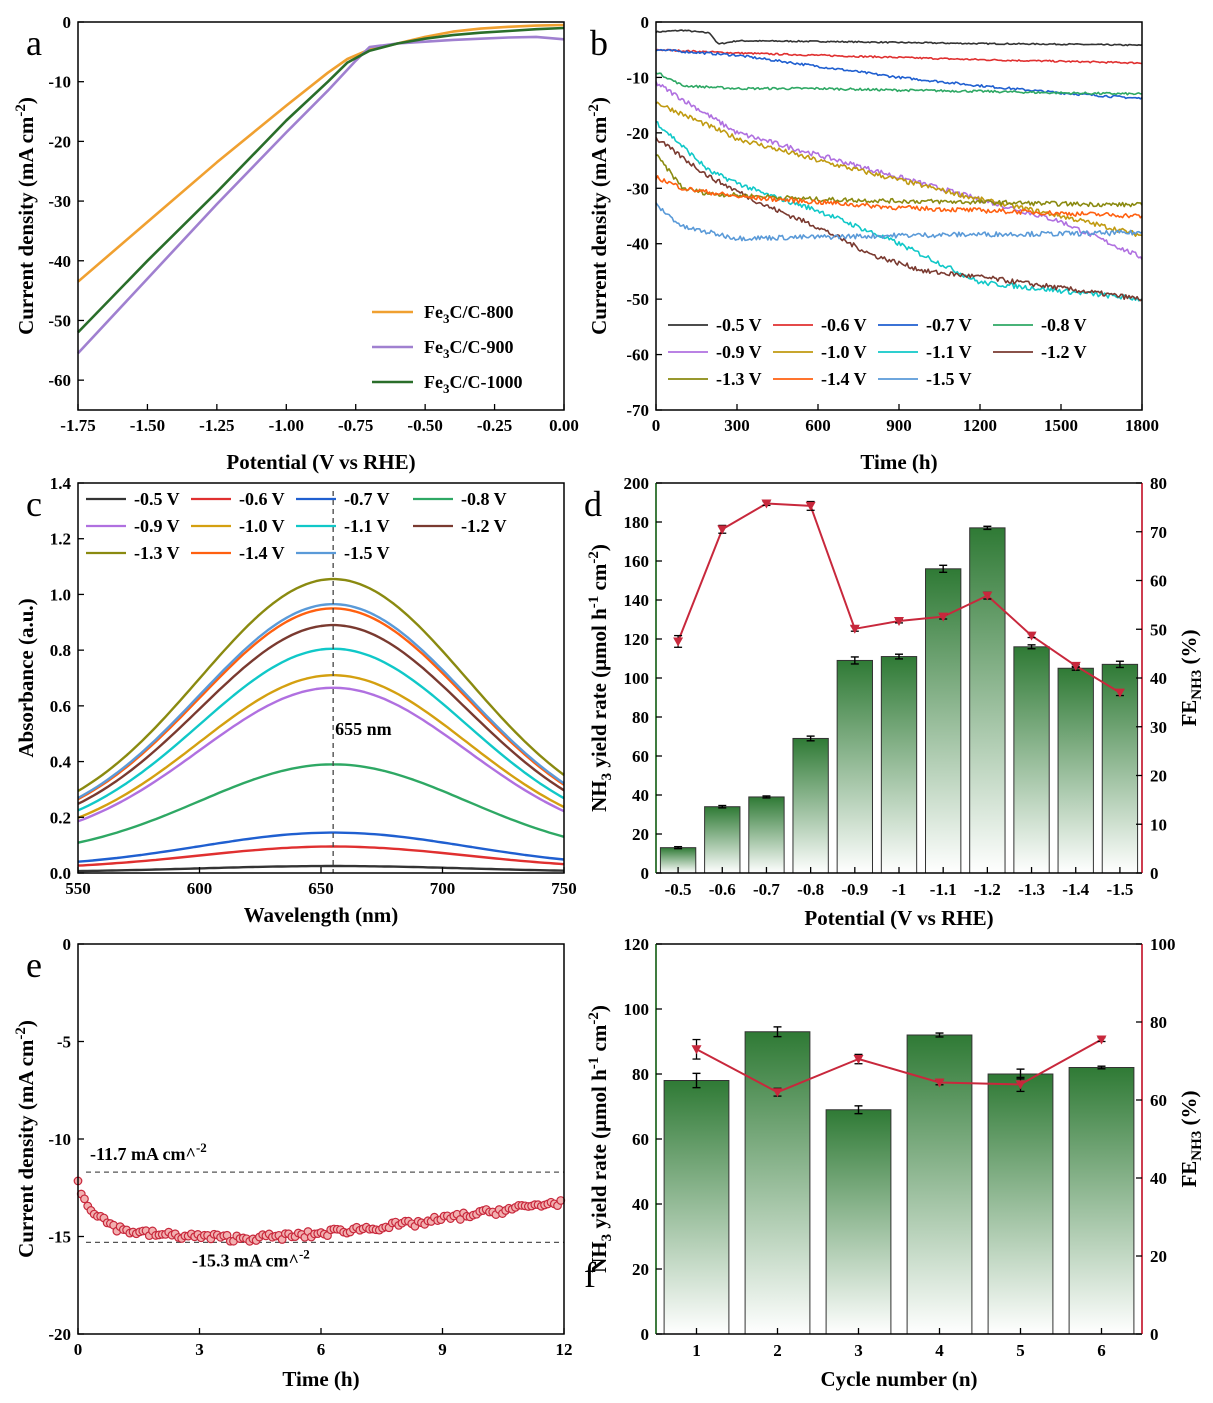 This screenshot has height=1403, width=1213. I want to click on x-tick-label: 3, so click(199, 1349).